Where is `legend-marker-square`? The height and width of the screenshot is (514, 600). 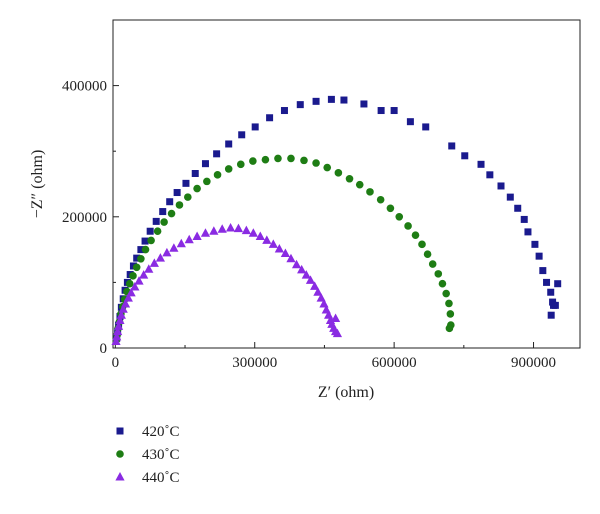
legend-marker-square is located at coordinates (120, 431).